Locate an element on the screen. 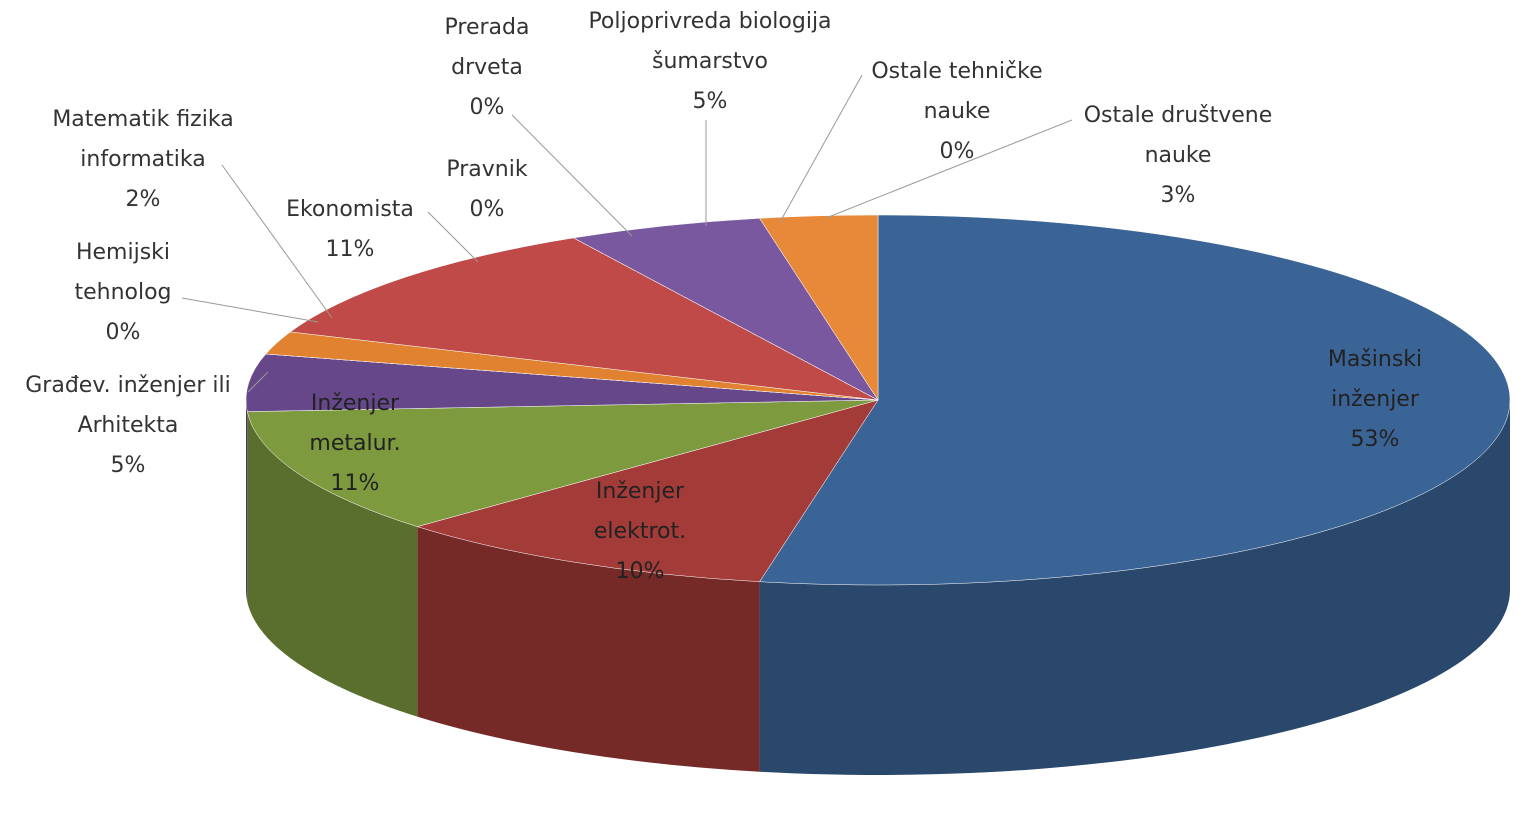 This screenshot has height=814, width=1525. value-label: 10% is located at coordinates (640, 571).